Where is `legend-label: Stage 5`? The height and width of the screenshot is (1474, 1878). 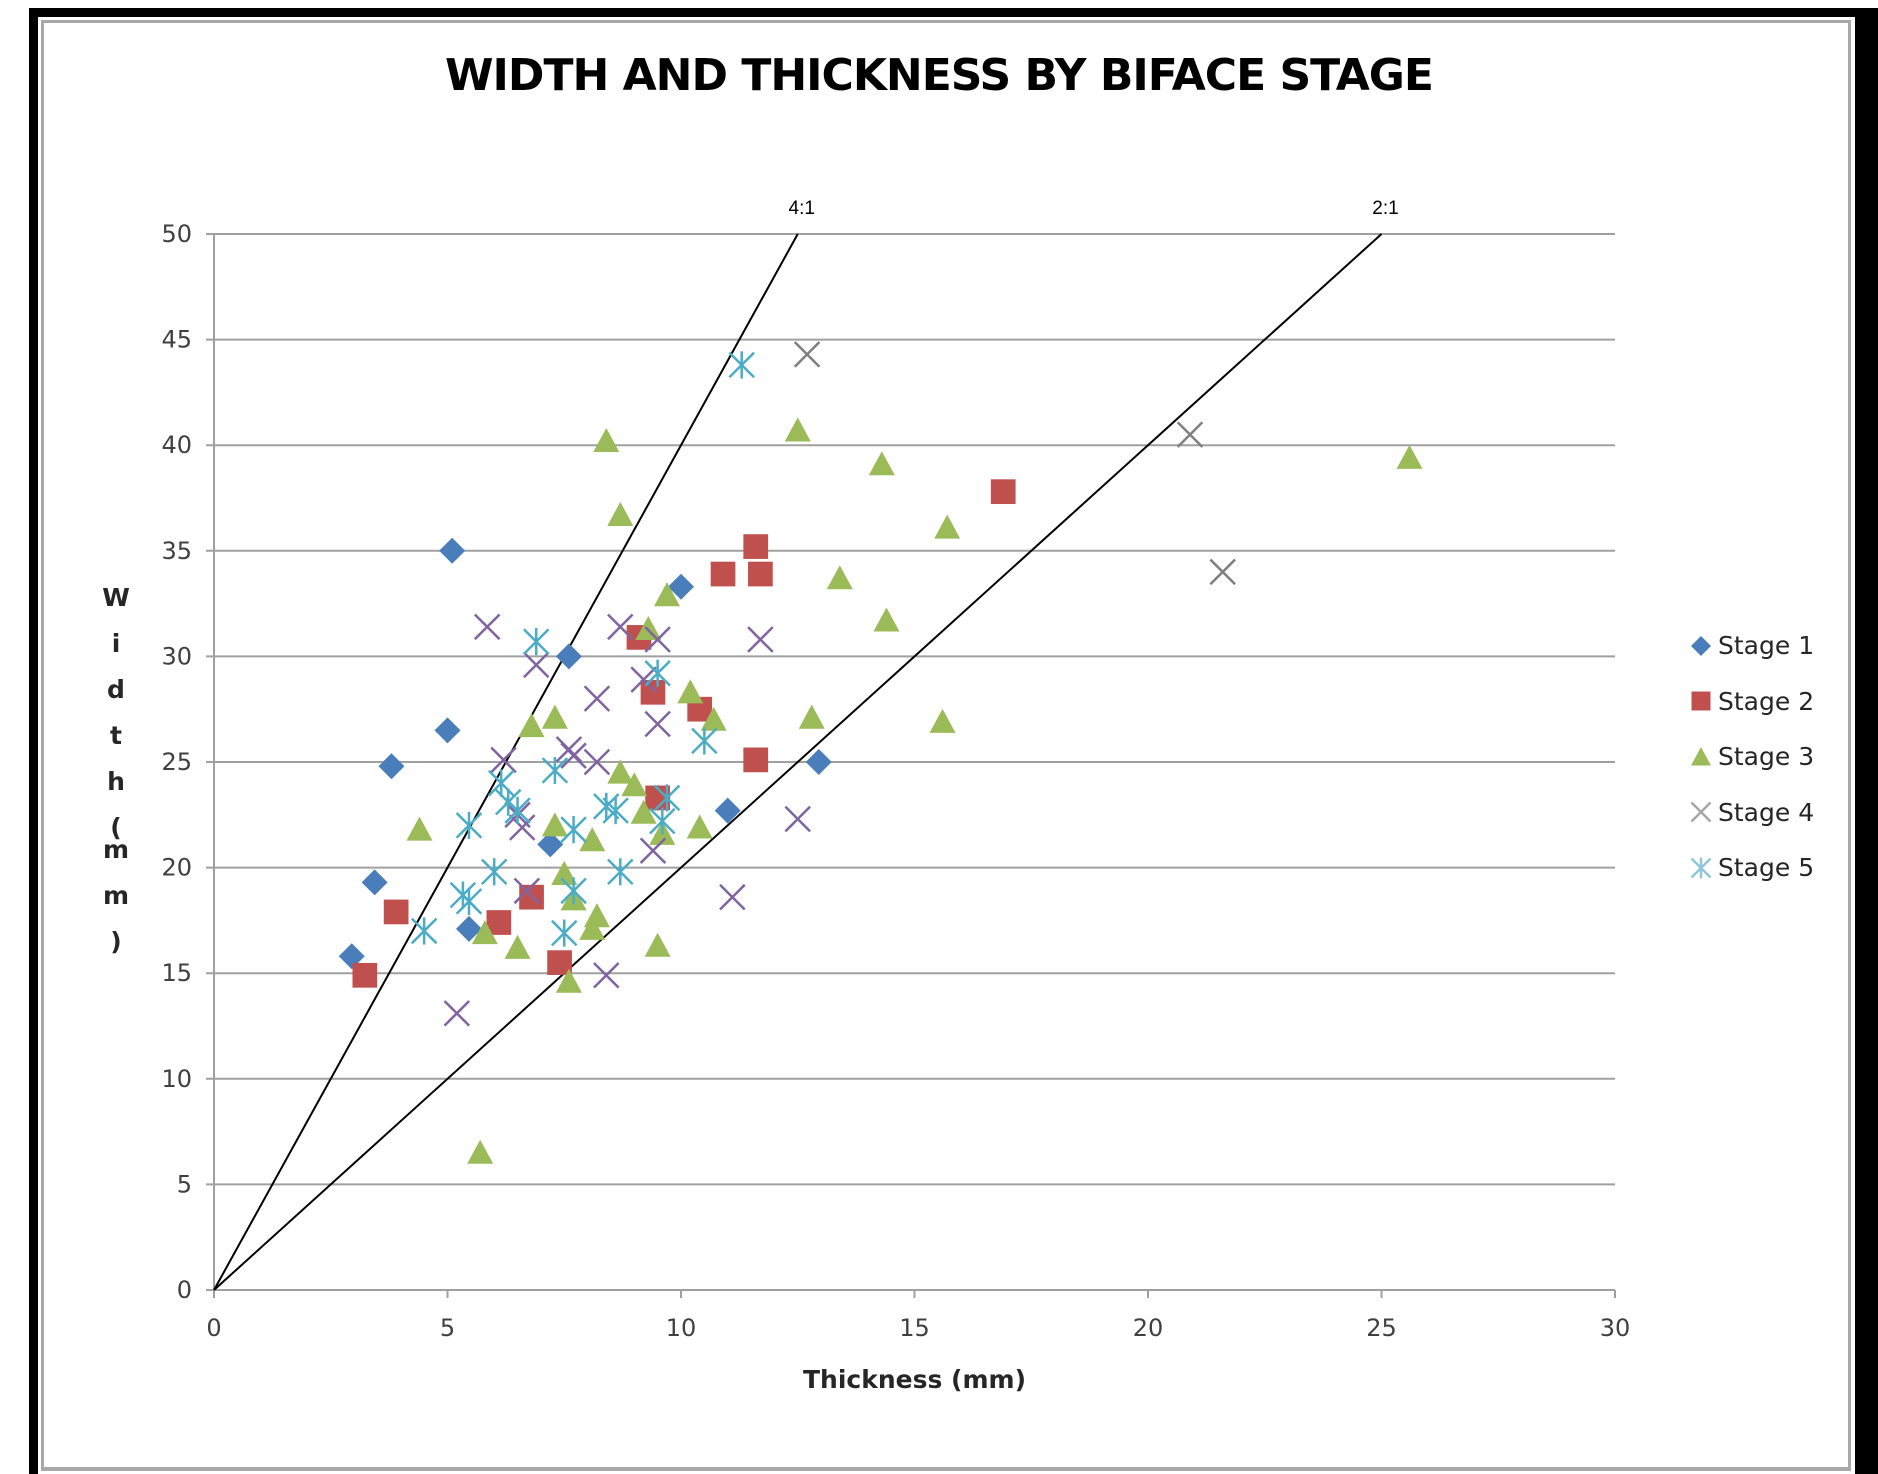 legend-label: Stage 5 is located at coordinates (1766, 868).